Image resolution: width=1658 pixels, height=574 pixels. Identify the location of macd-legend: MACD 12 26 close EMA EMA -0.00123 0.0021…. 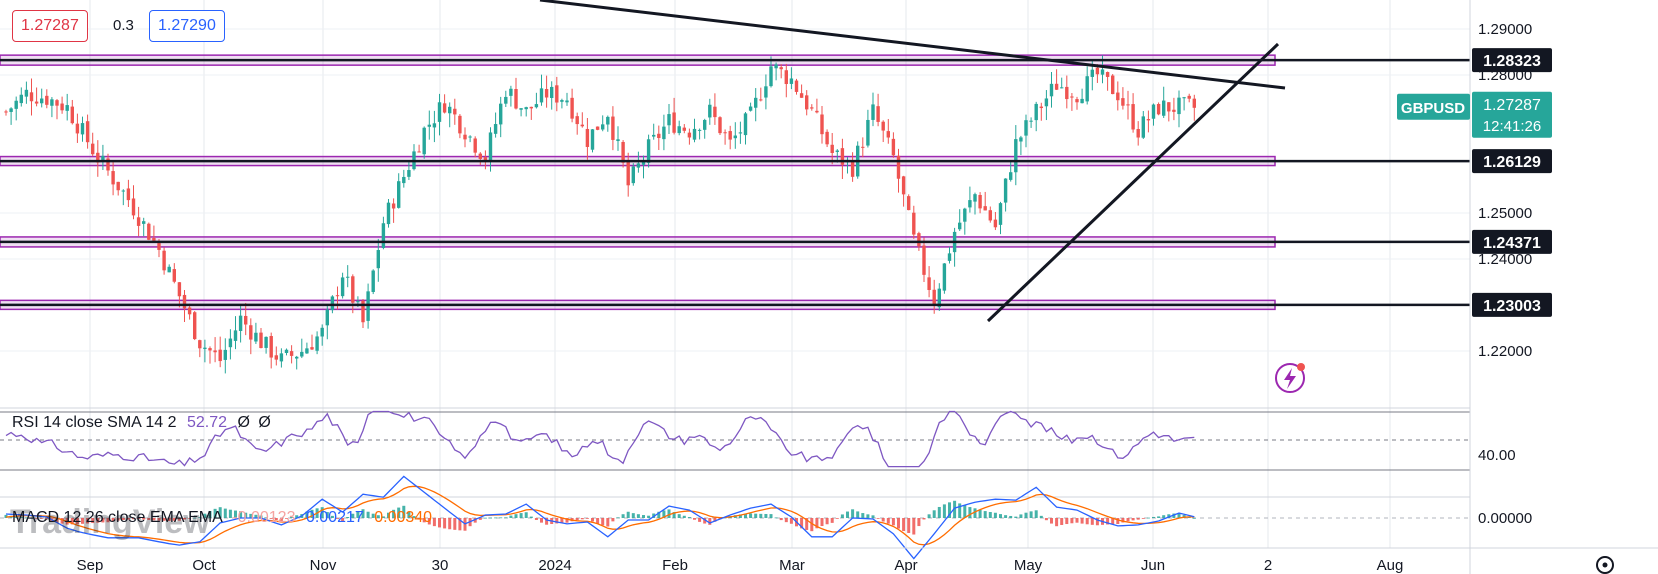
(222, 518).